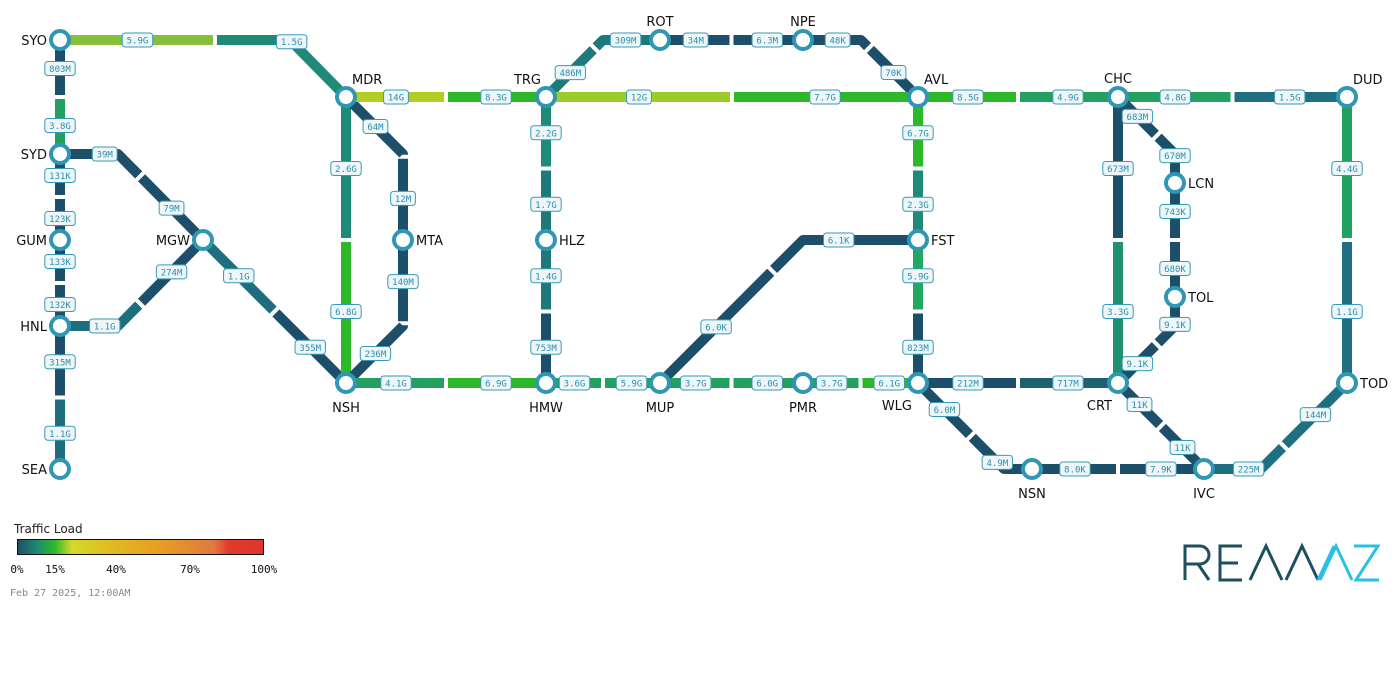 This screenshot has height=700, width=1400. What do you see at coordinates (660, 40) in the screenshot?
I see `node-rot` at bounding box center [660, 40].